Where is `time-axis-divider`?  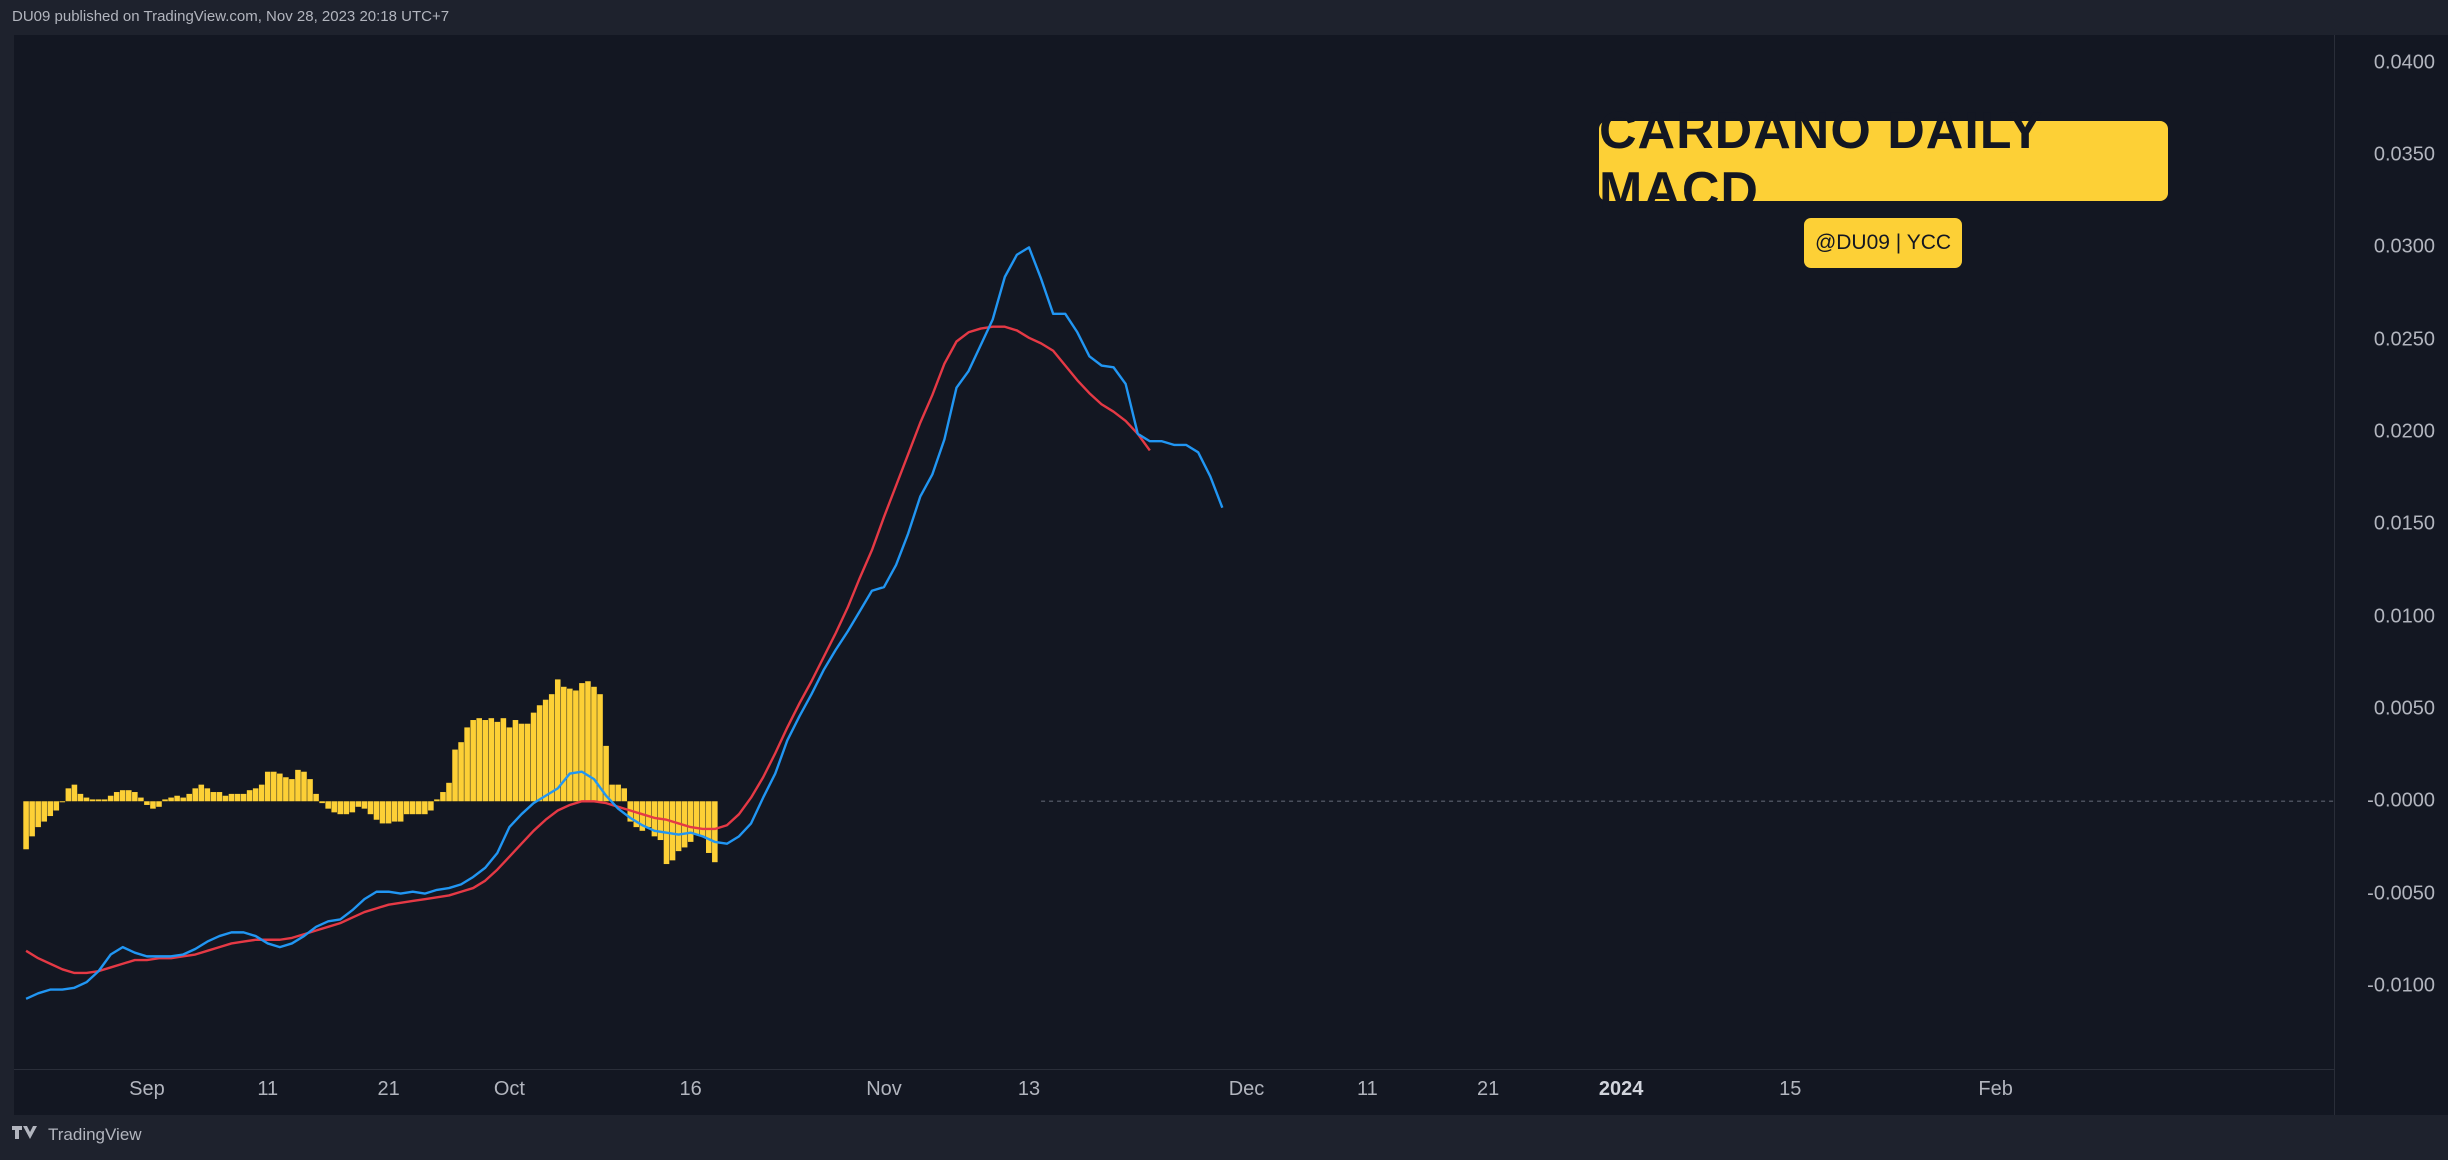 time-axis-divider is located at coordinates (1174, 1069).